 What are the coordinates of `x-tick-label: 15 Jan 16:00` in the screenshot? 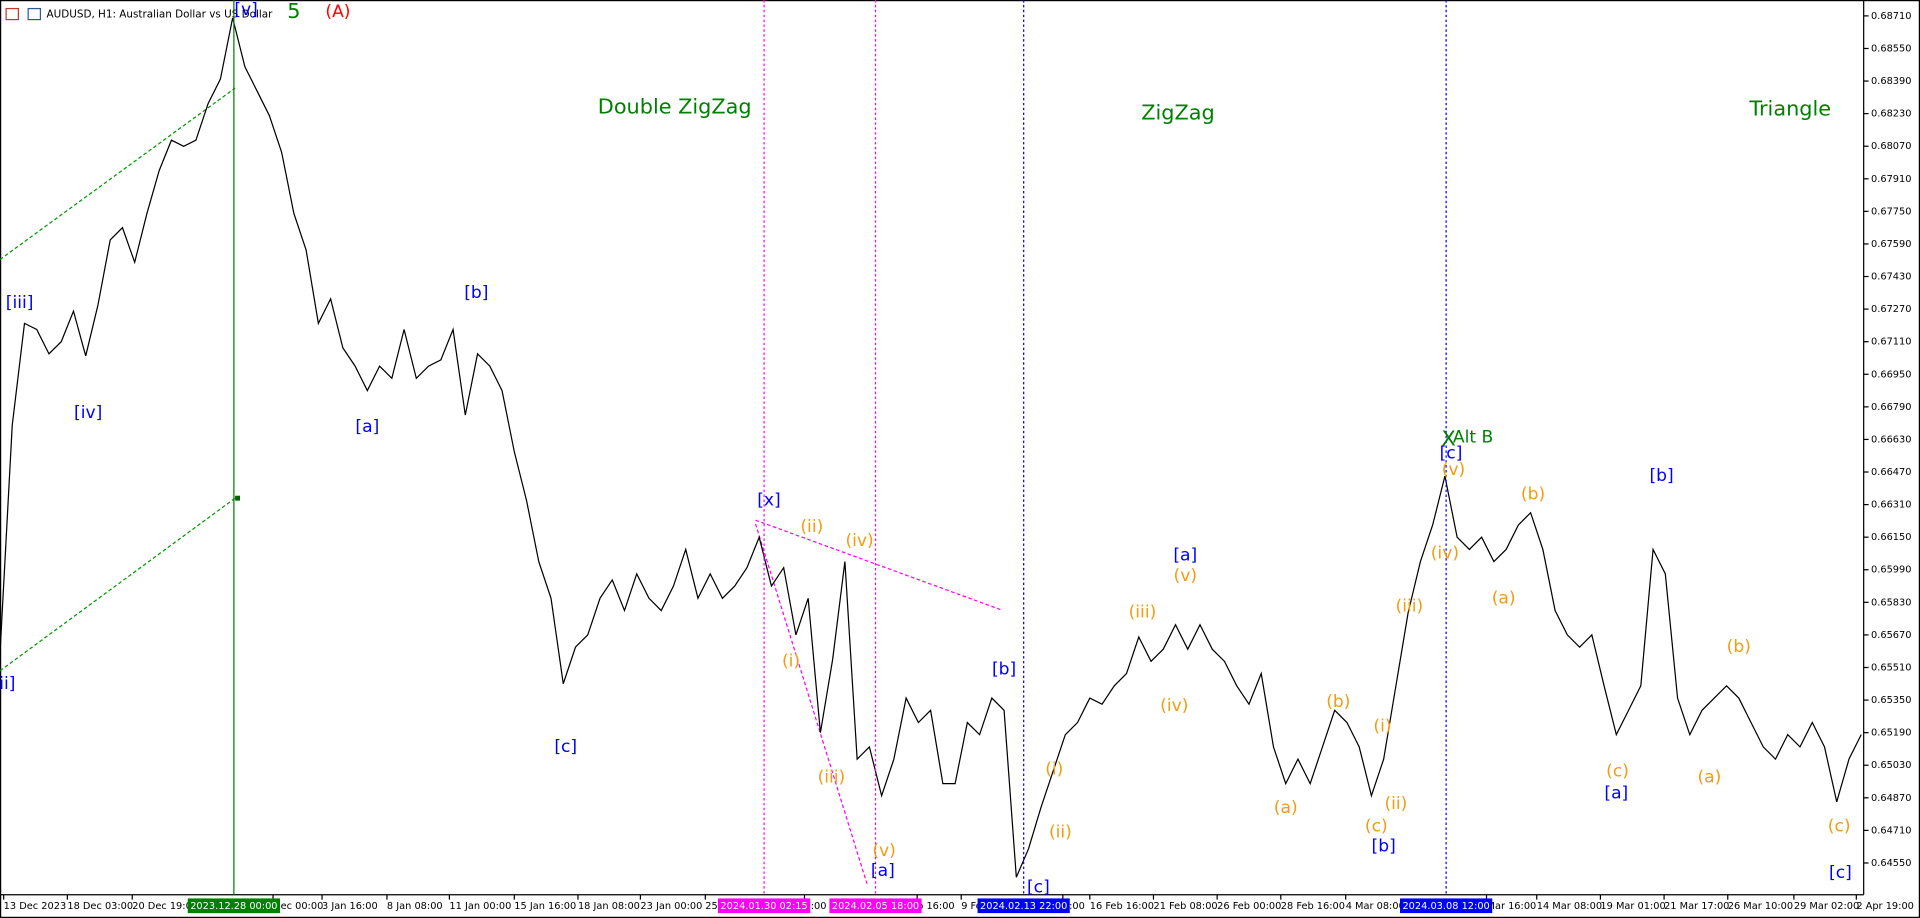 It's located at (545, 906).